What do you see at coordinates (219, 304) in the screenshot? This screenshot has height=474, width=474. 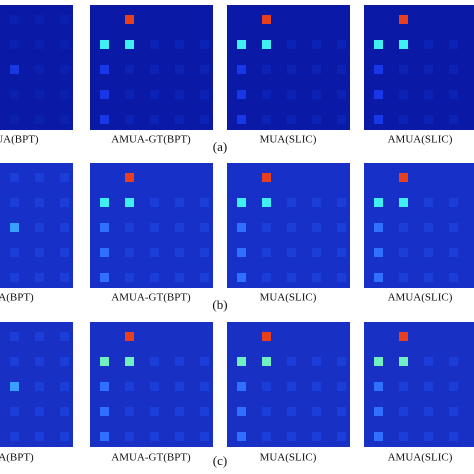 I see `row-label: (b)` at bounding box center [219, 304].